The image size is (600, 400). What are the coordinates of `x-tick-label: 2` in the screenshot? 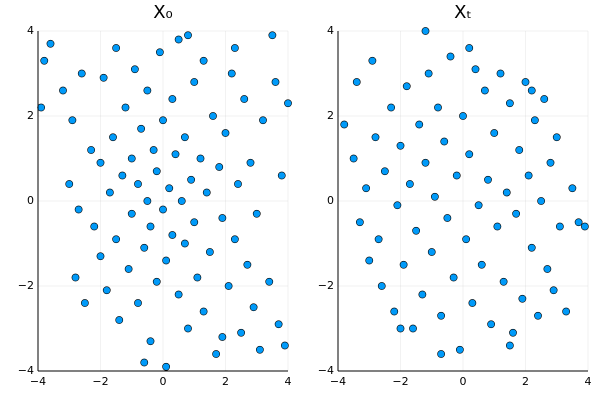 It's located at (225, 381).